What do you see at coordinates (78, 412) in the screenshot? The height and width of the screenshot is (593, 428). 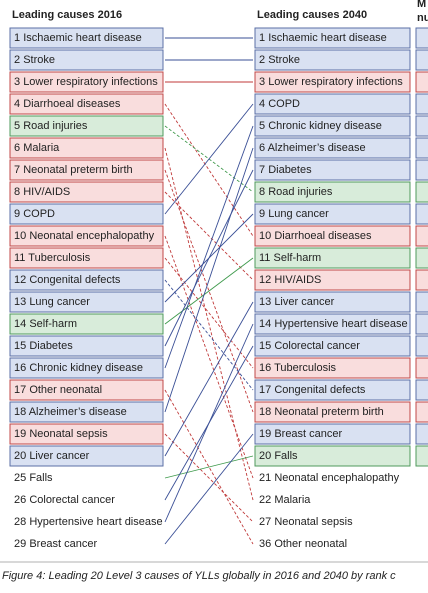 I see `cause-name: Alzheimer’s disease` at bounding box center [78, 412].